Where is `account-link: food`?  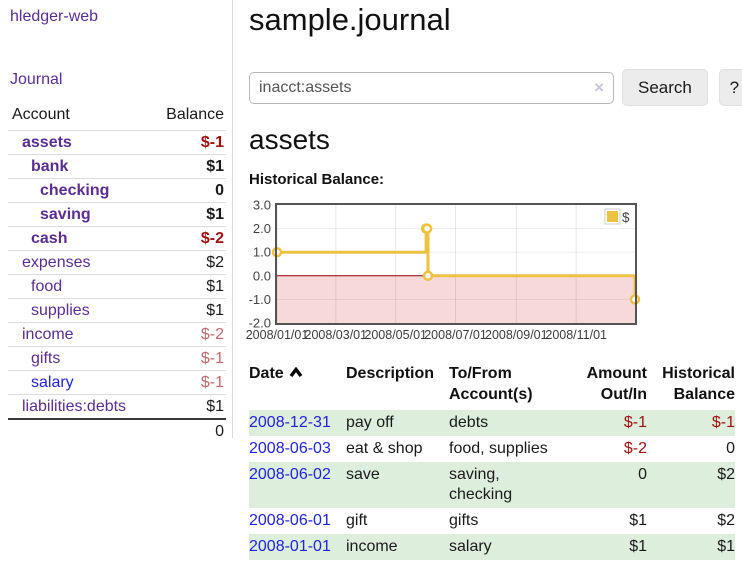 account-link: food is located at coordinates (47, 286).